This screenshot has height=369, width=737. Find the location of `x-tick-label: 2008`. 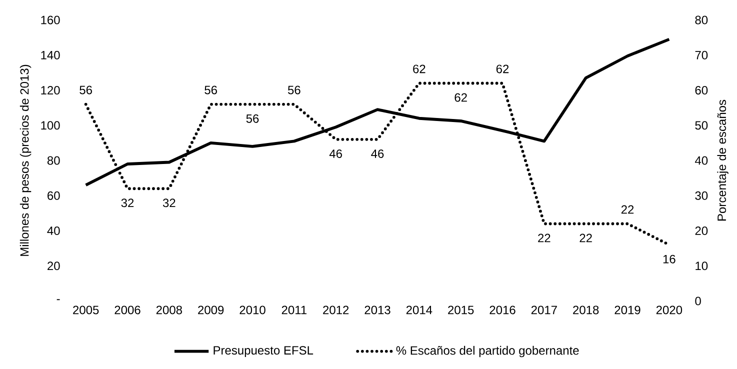

x-tick-label: 2008 is located at coordinates (169, 310).